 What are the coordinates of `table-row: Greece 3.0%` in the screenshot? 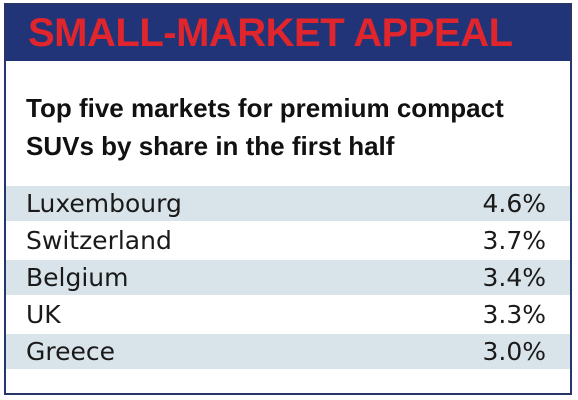 It's located at (288, 352).